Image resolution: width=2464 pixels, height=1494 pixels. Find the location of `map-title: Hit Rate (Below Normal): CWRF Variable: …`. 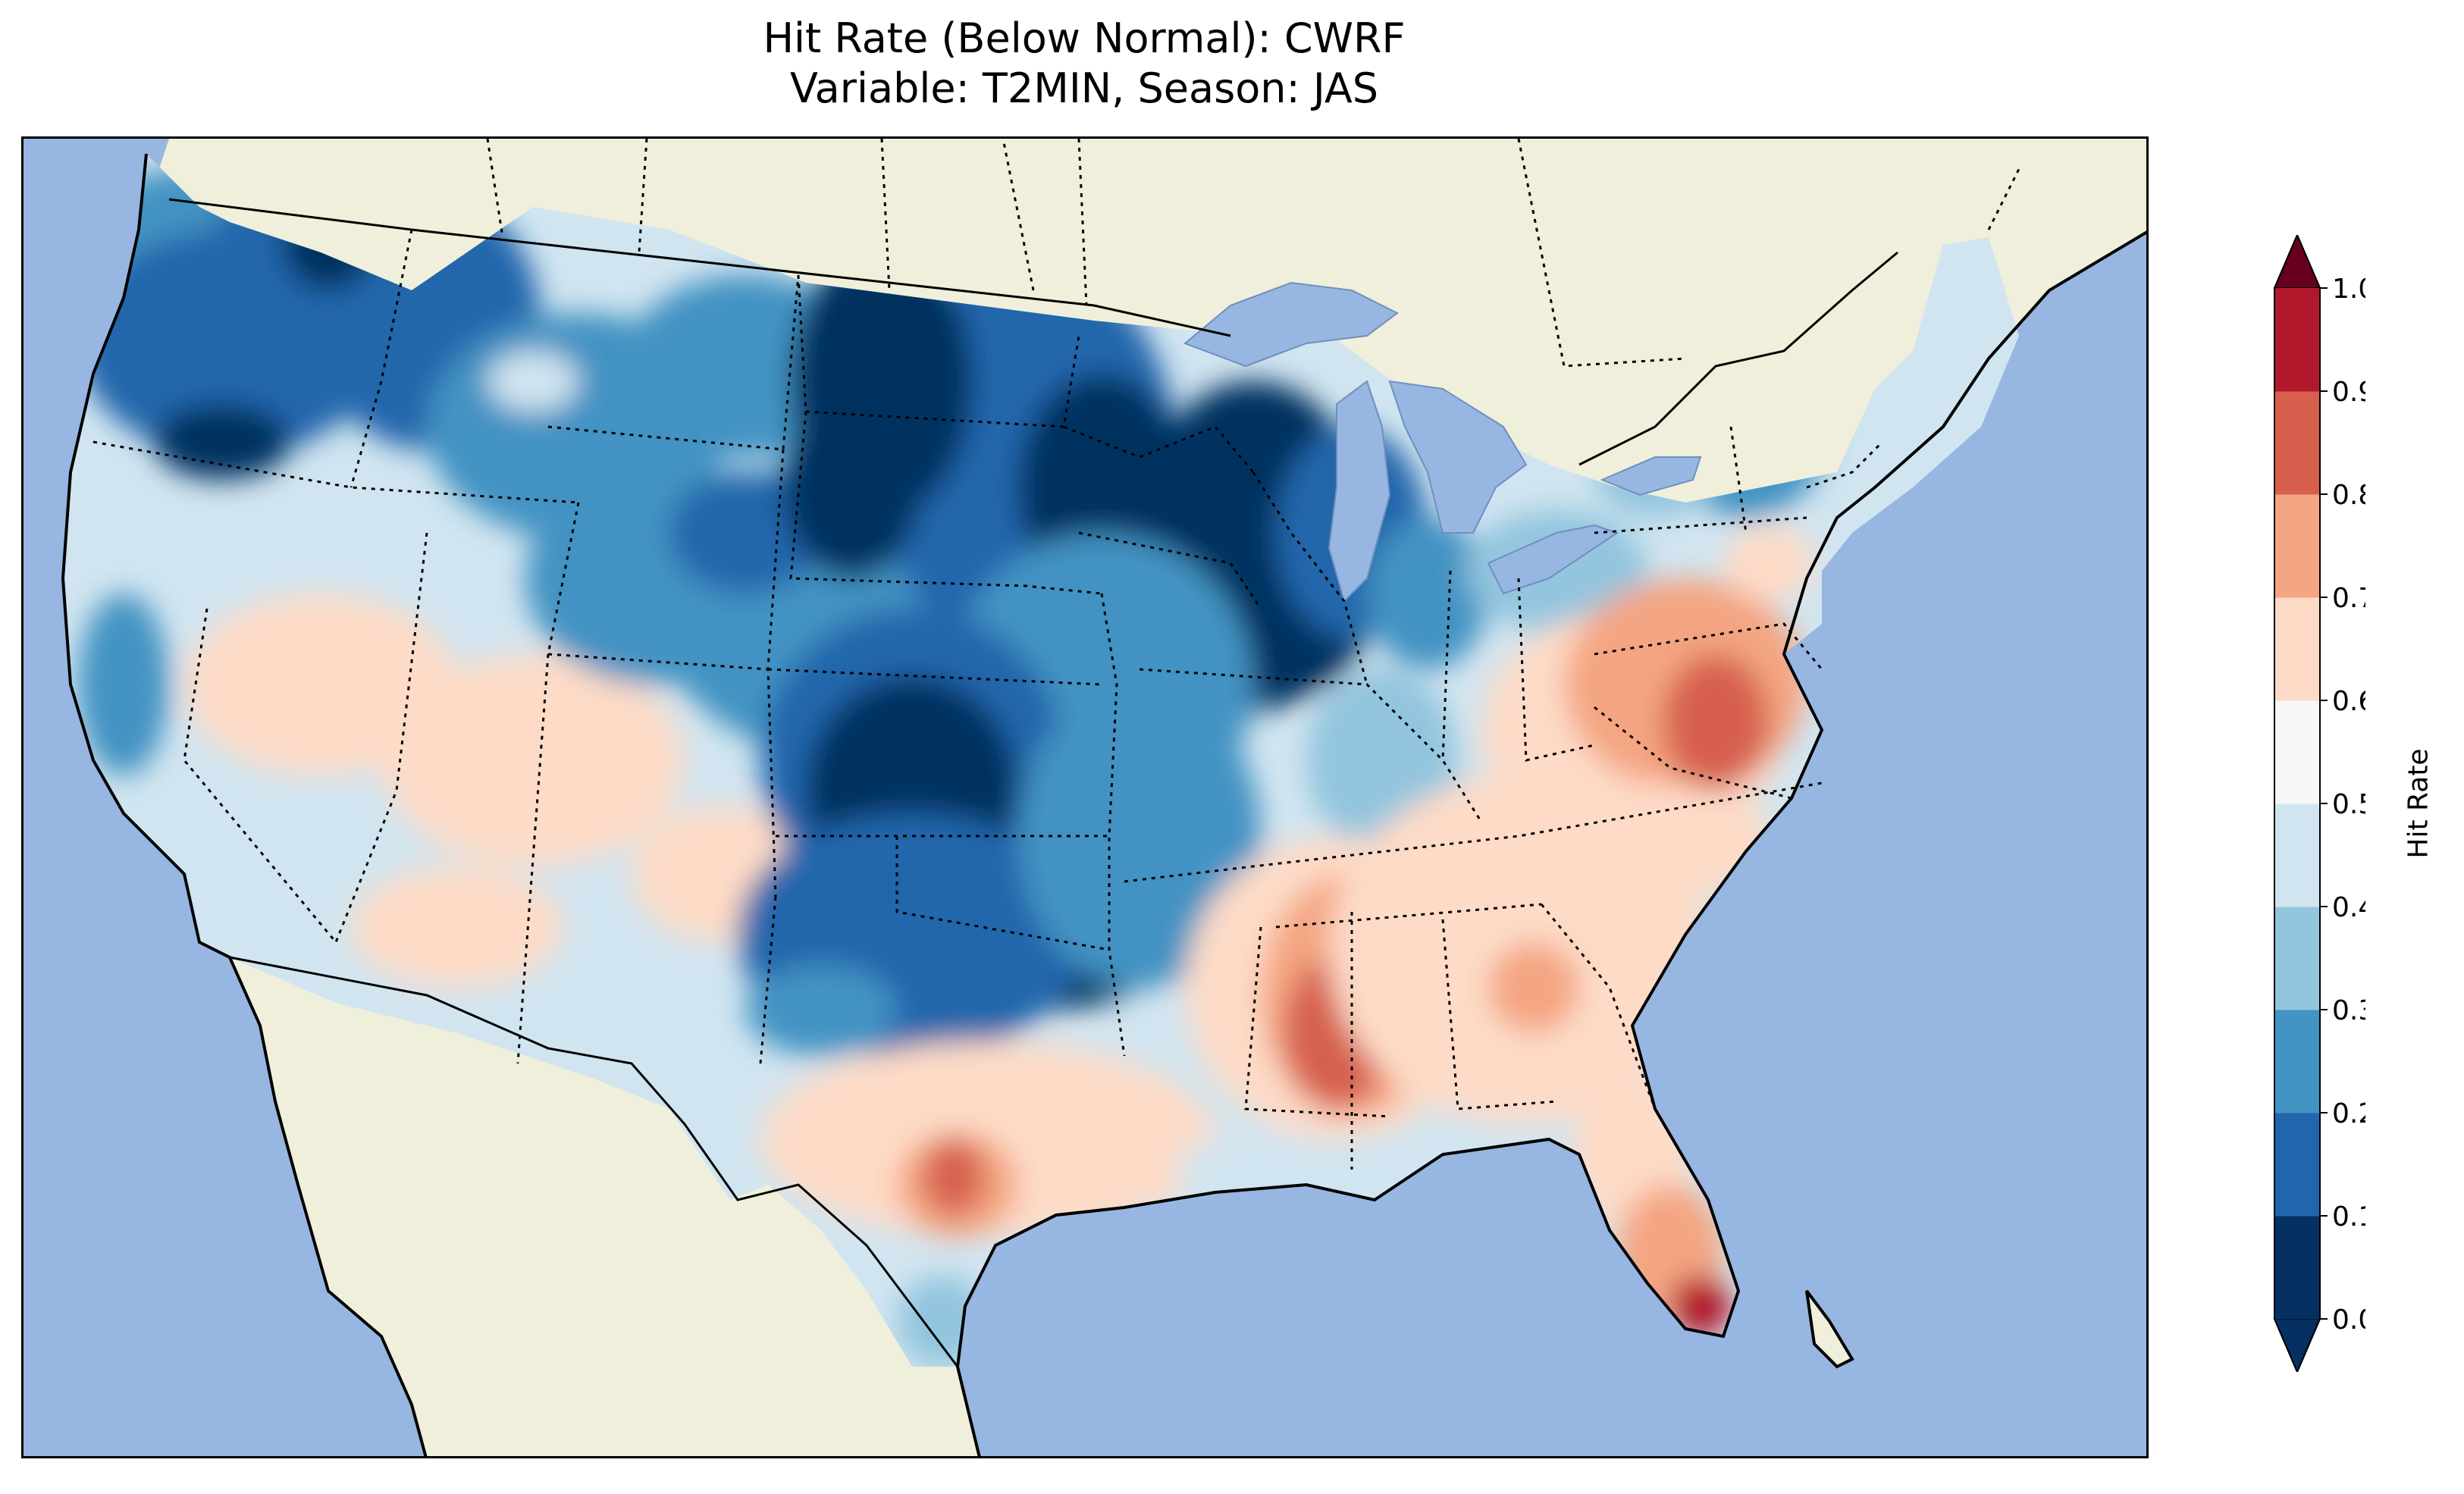

map-title: Hit Rate (Below Normal): CWRF Variable: … is located at coordinates (1084, 64).